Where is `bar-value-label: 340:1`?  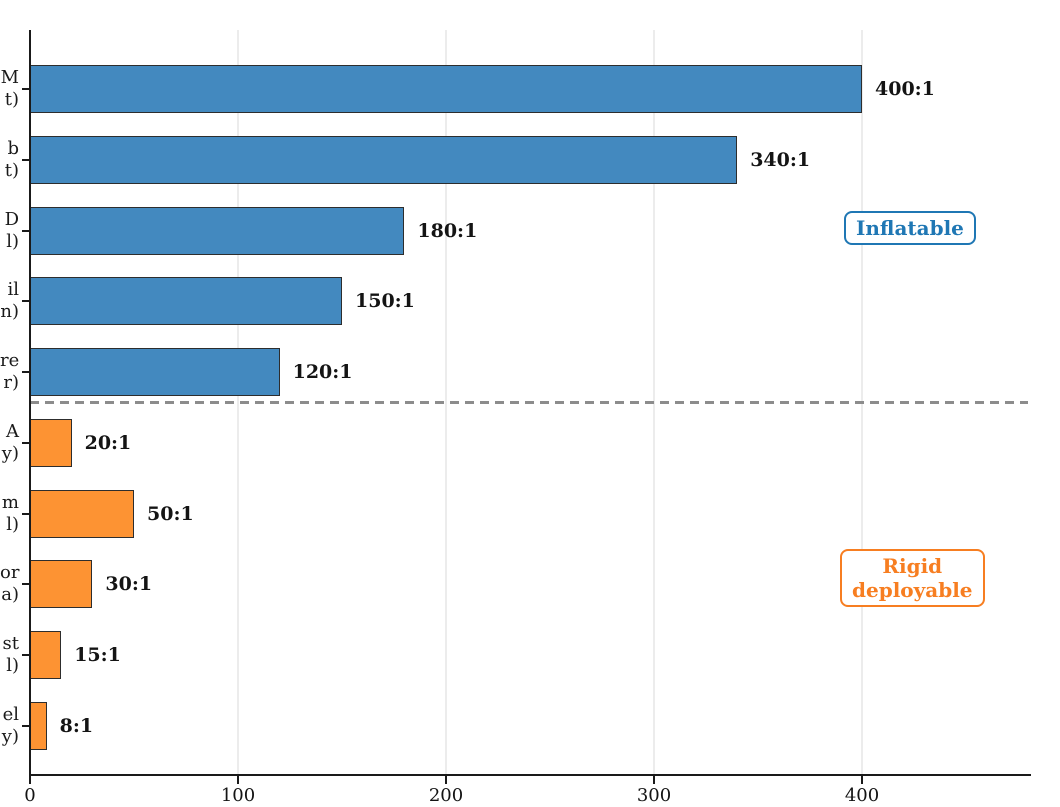
bar-value-label: 340:1 is located at coordinates (780, 159).